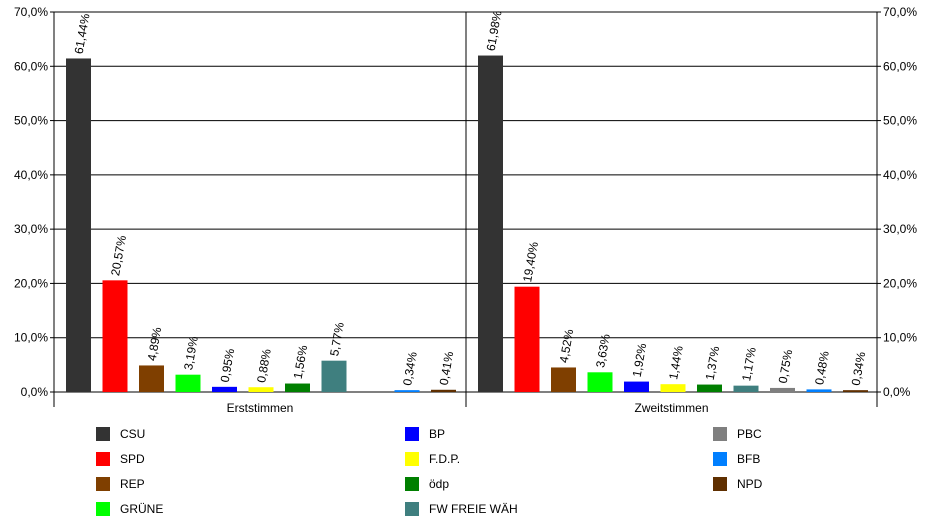 Image resolution: width=938 pixels, height=530 pixels. I want to click on data-label: 1,92%, so click(640, 360).